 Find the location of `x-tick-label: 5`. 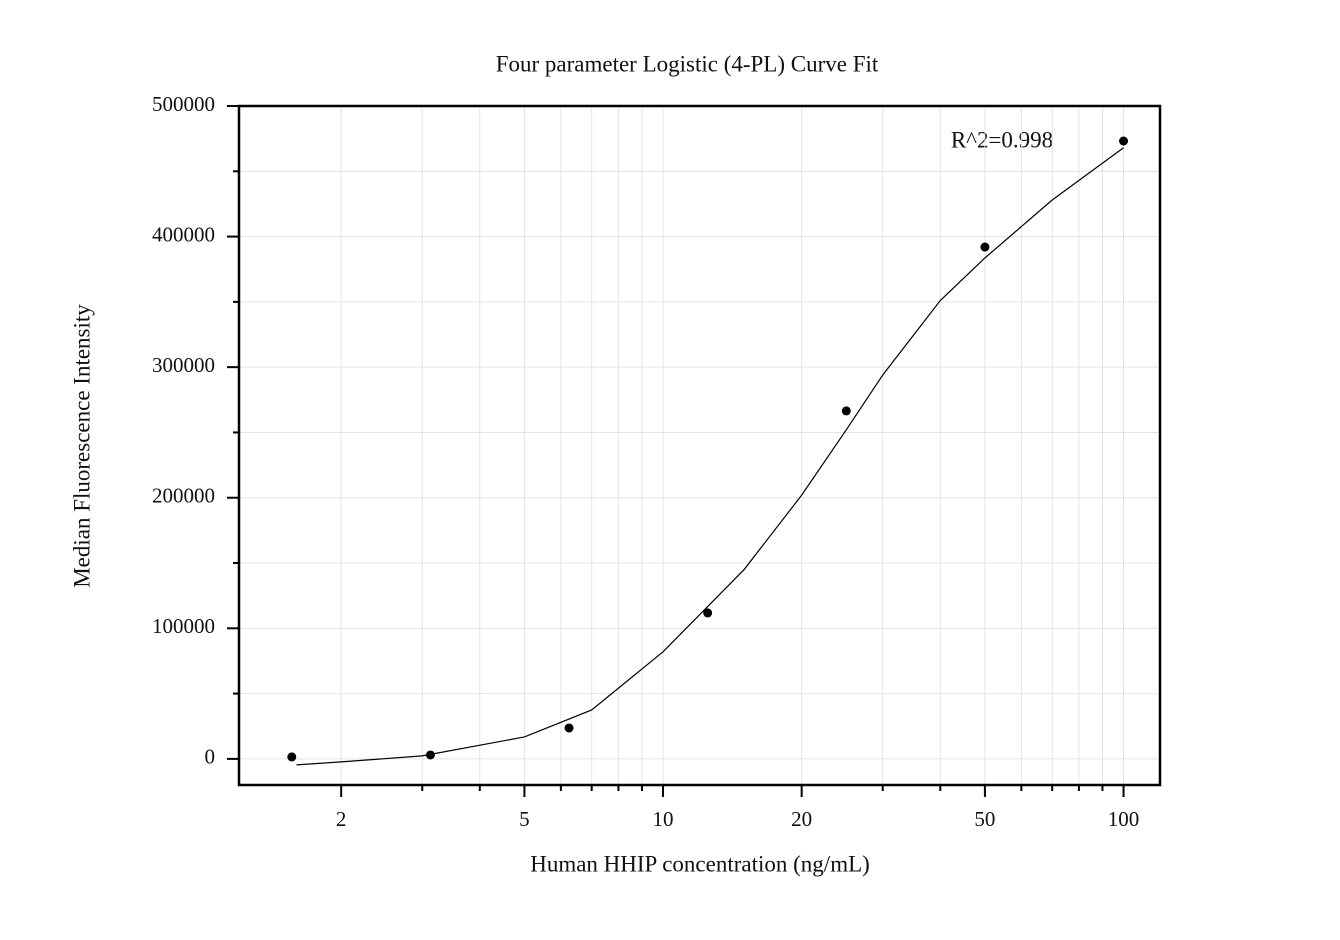

x-tick-label: 5 is located at coordinates (524, 819).